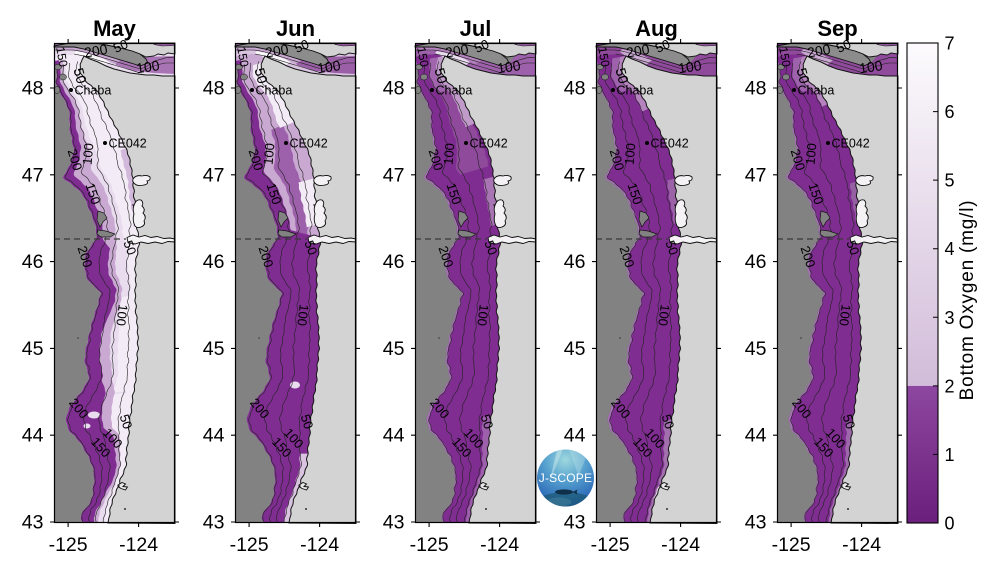  What do you see at coordinates (837, 28) in the screenshot?
I see `svg-text: Sep` at bounding box center [837, 28].